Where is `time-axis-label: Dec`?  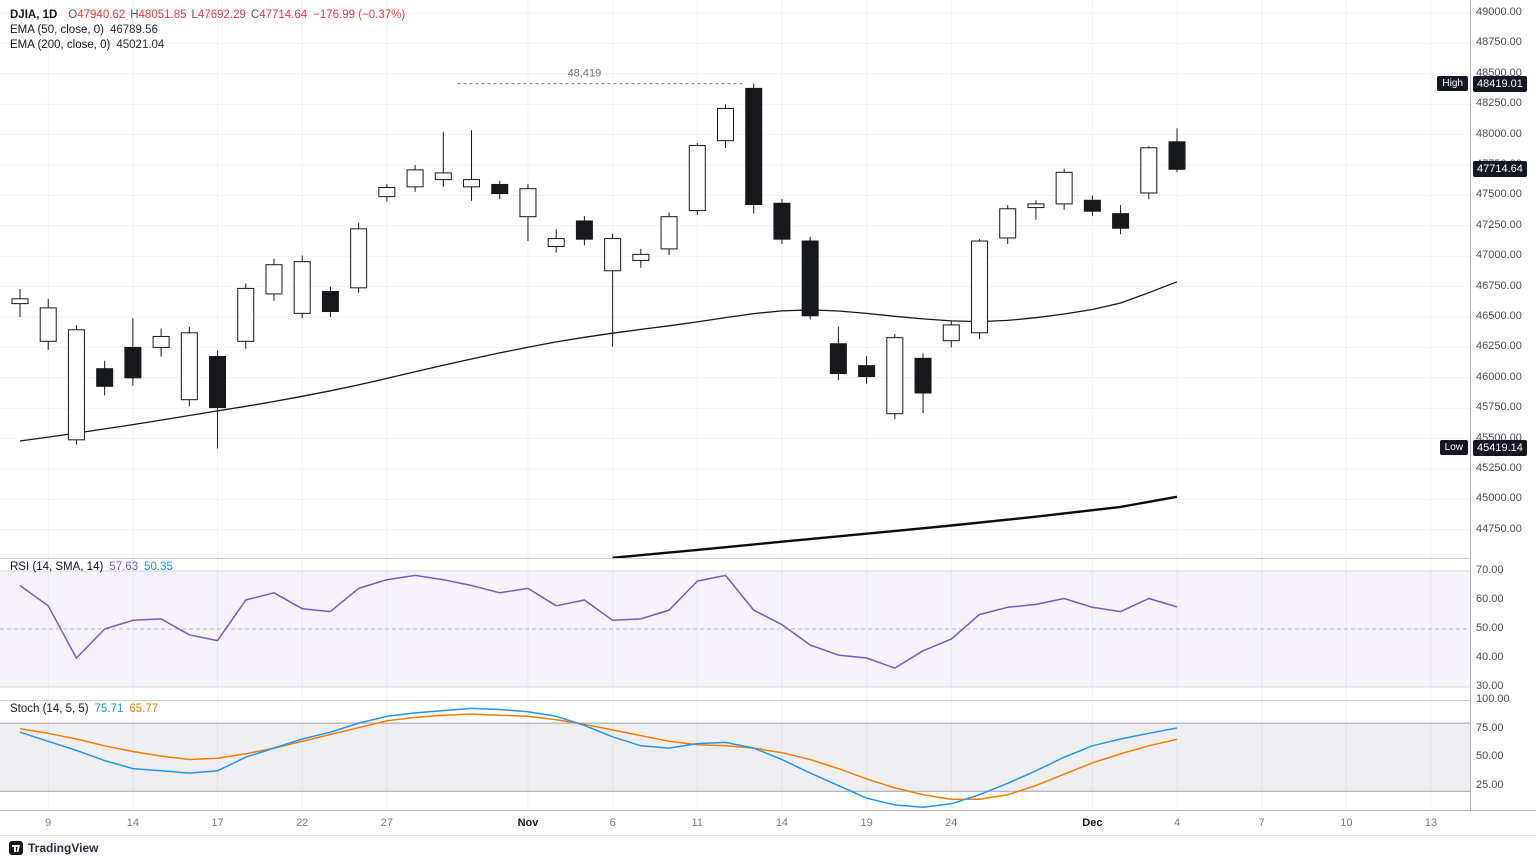 time-axis-label: Dec is located at coordinates (1092, 823).